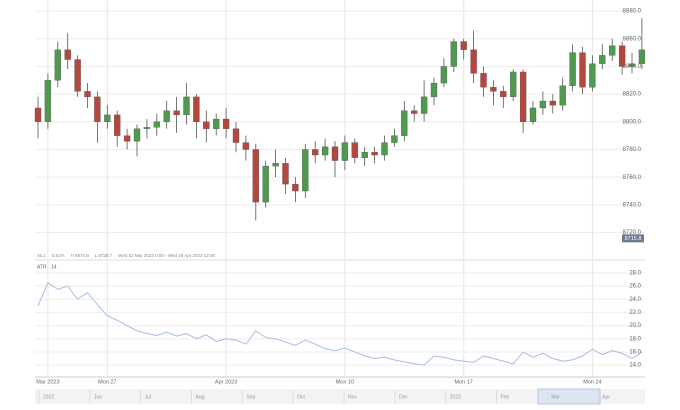 This screenshot has width=680, height=410. I want to click on info-text: L 8728.7, so click(104, 255).